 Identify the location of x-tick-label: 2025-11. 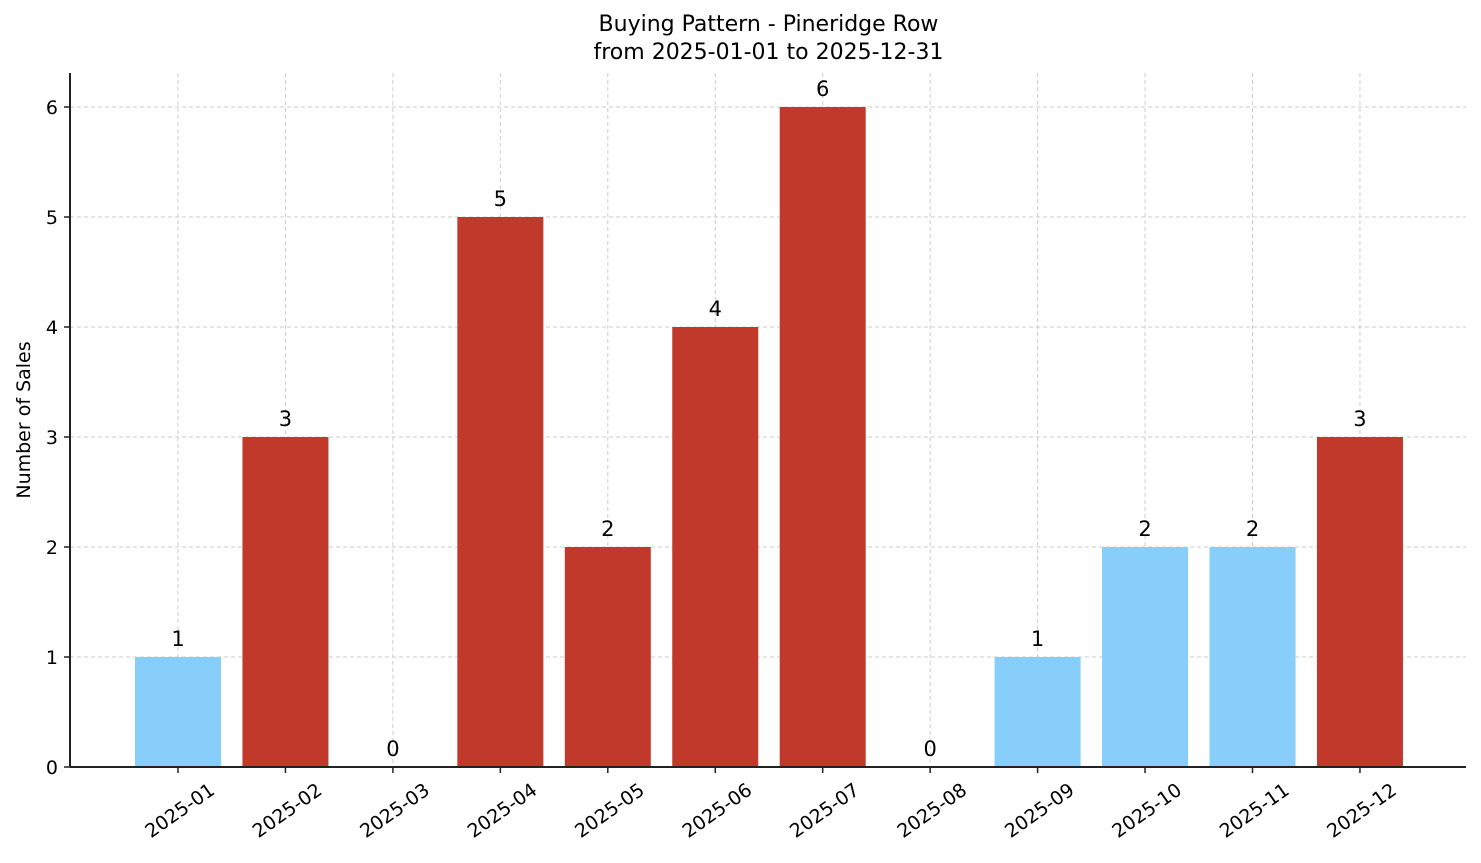
(1255, 811).